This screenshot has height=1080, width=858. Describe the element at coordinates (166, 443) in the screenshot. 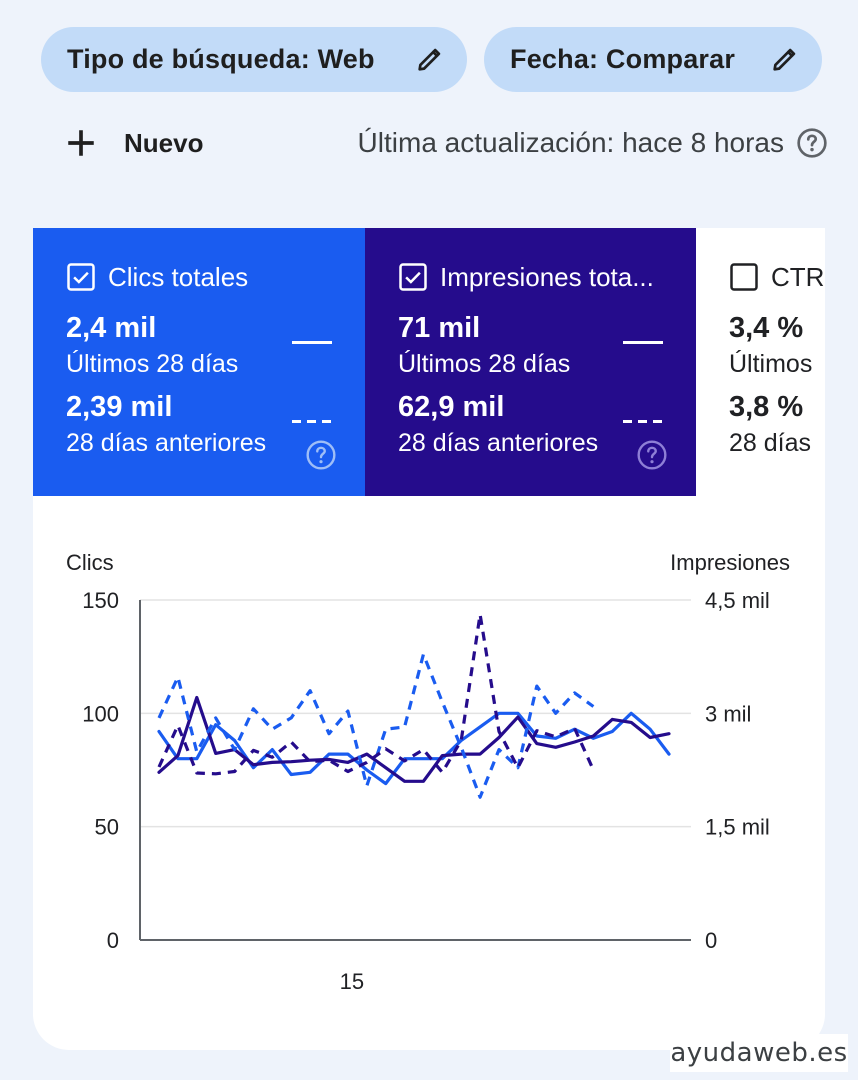

I see `metric-clicks-previous-period: 28 días anteriores` at that location.